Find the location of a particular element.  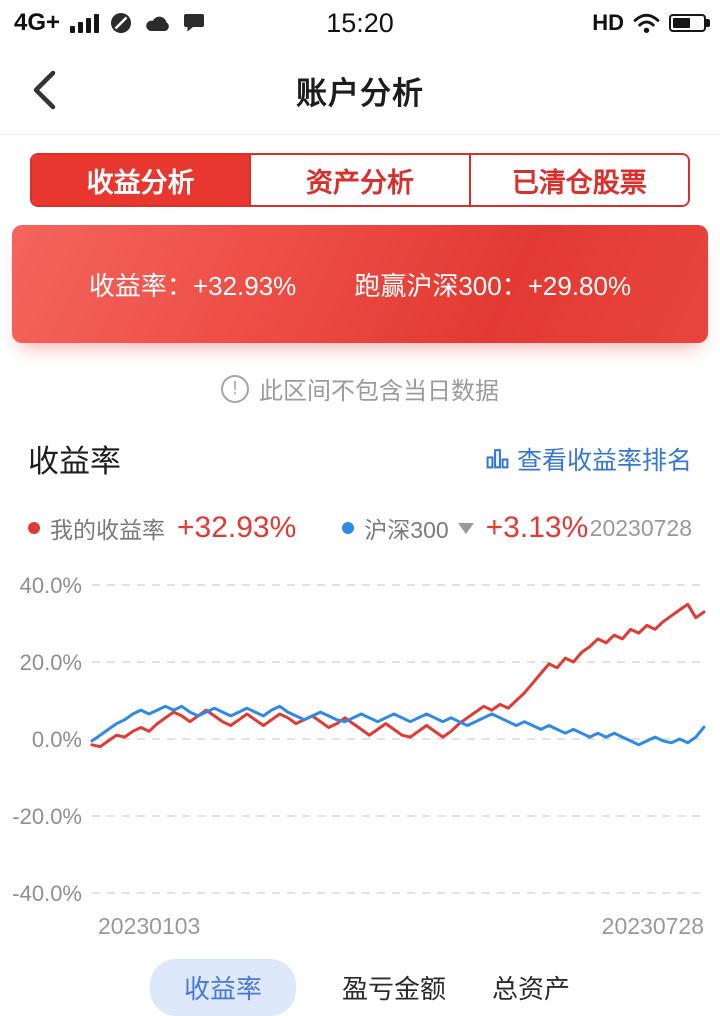

return-summary: 收益率：+32.93% is located at coordinates (192, 284).